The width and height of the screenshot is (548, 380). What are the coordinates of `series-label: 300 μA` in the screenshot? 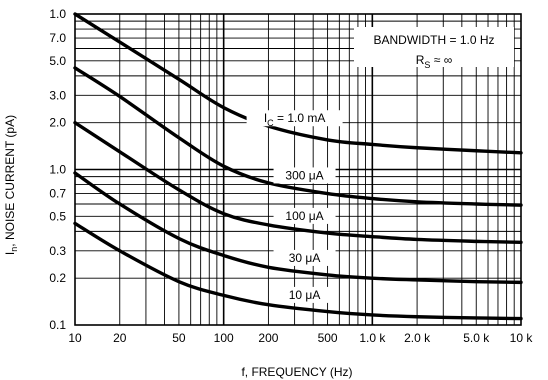 It's located at (304, 175).